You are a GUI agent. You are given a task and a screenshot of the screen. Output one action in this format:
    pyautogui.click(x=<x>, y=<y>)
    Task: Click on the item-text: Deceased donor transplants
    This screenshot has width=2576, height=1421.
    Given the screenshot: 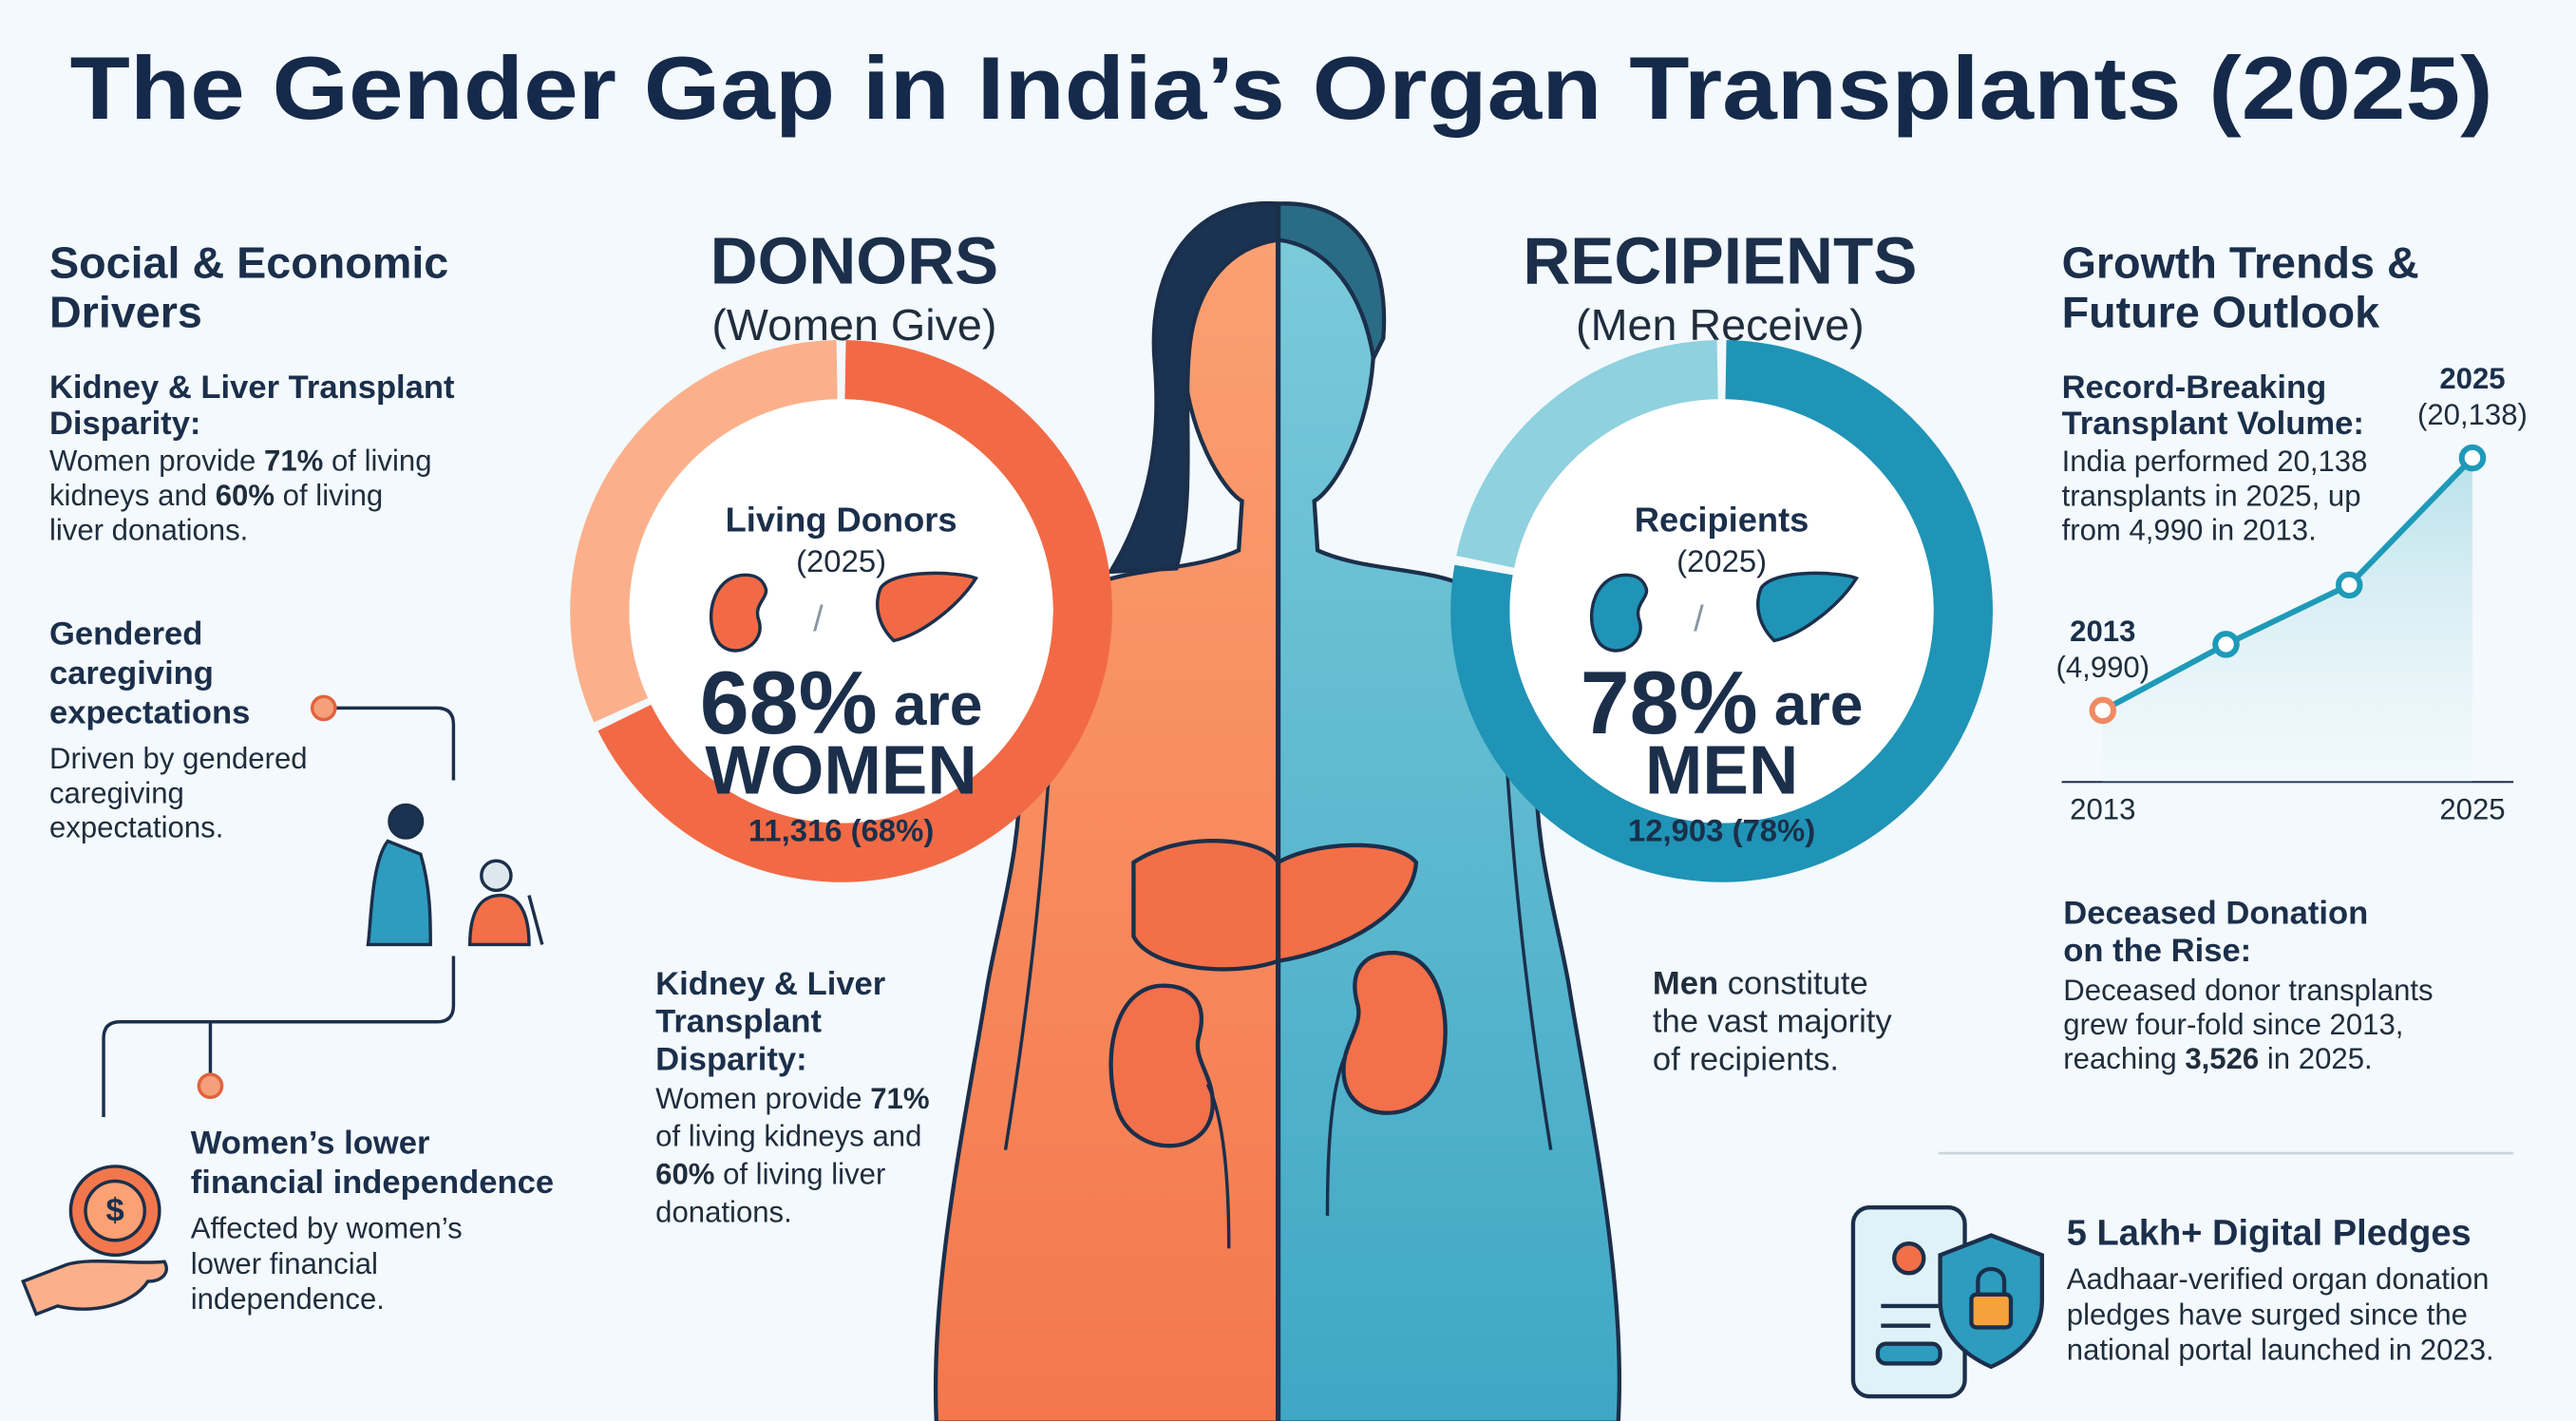 What is the action you would take?
    pyautogui.click(x=2248, y=990)
    